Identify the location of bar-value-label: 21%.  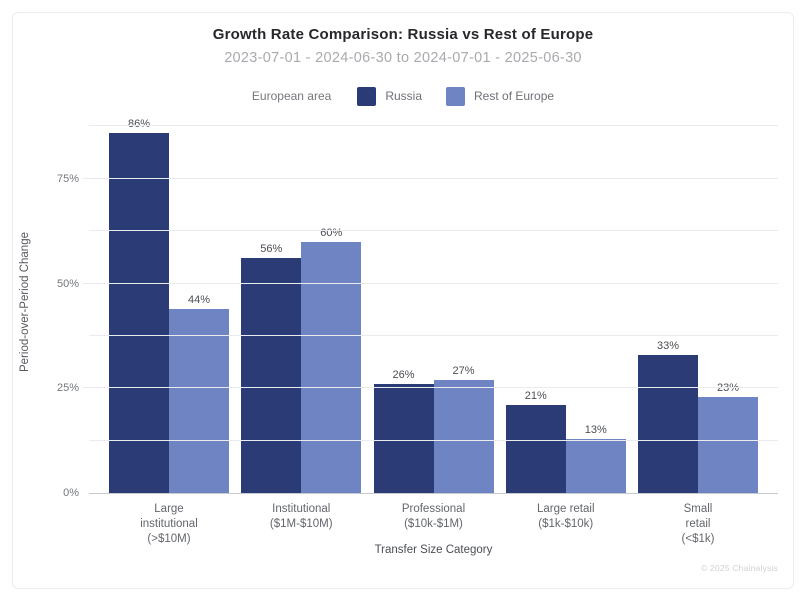
(535, 396).